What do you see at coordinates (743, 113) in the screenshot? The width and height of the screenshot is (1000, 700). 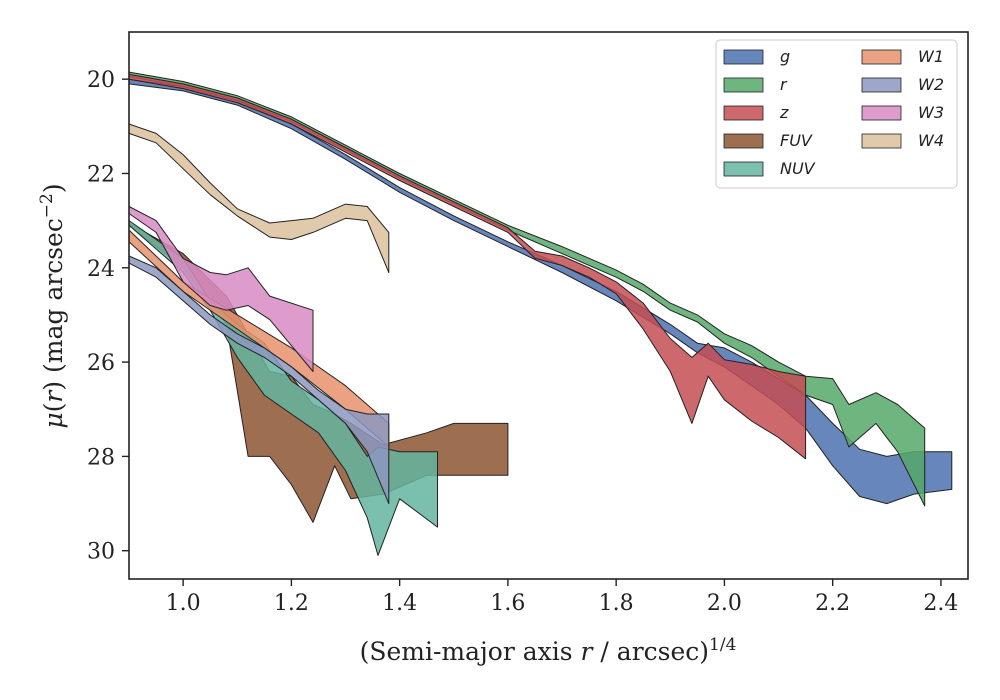 I see `legend-swatch-z` at bounding box center [743, 113].